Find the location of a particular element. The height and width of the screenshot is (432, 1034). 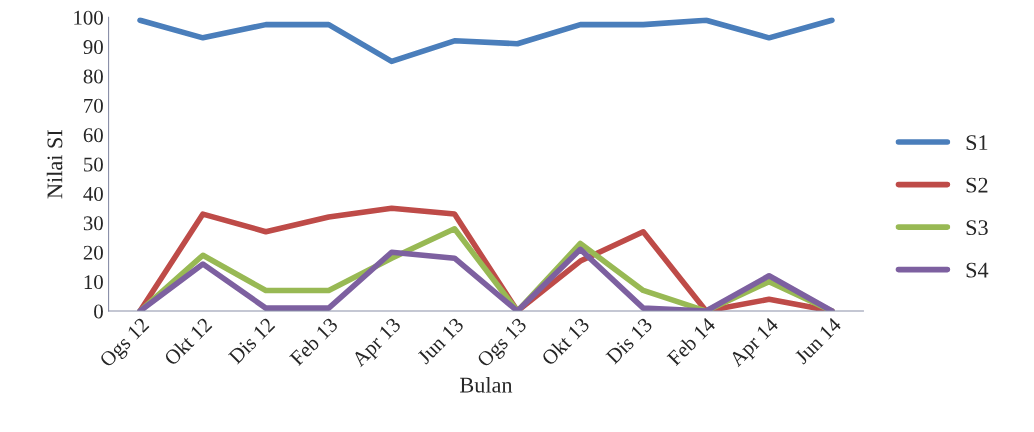

legend-label: S4 is located at coordinates (977, 270).